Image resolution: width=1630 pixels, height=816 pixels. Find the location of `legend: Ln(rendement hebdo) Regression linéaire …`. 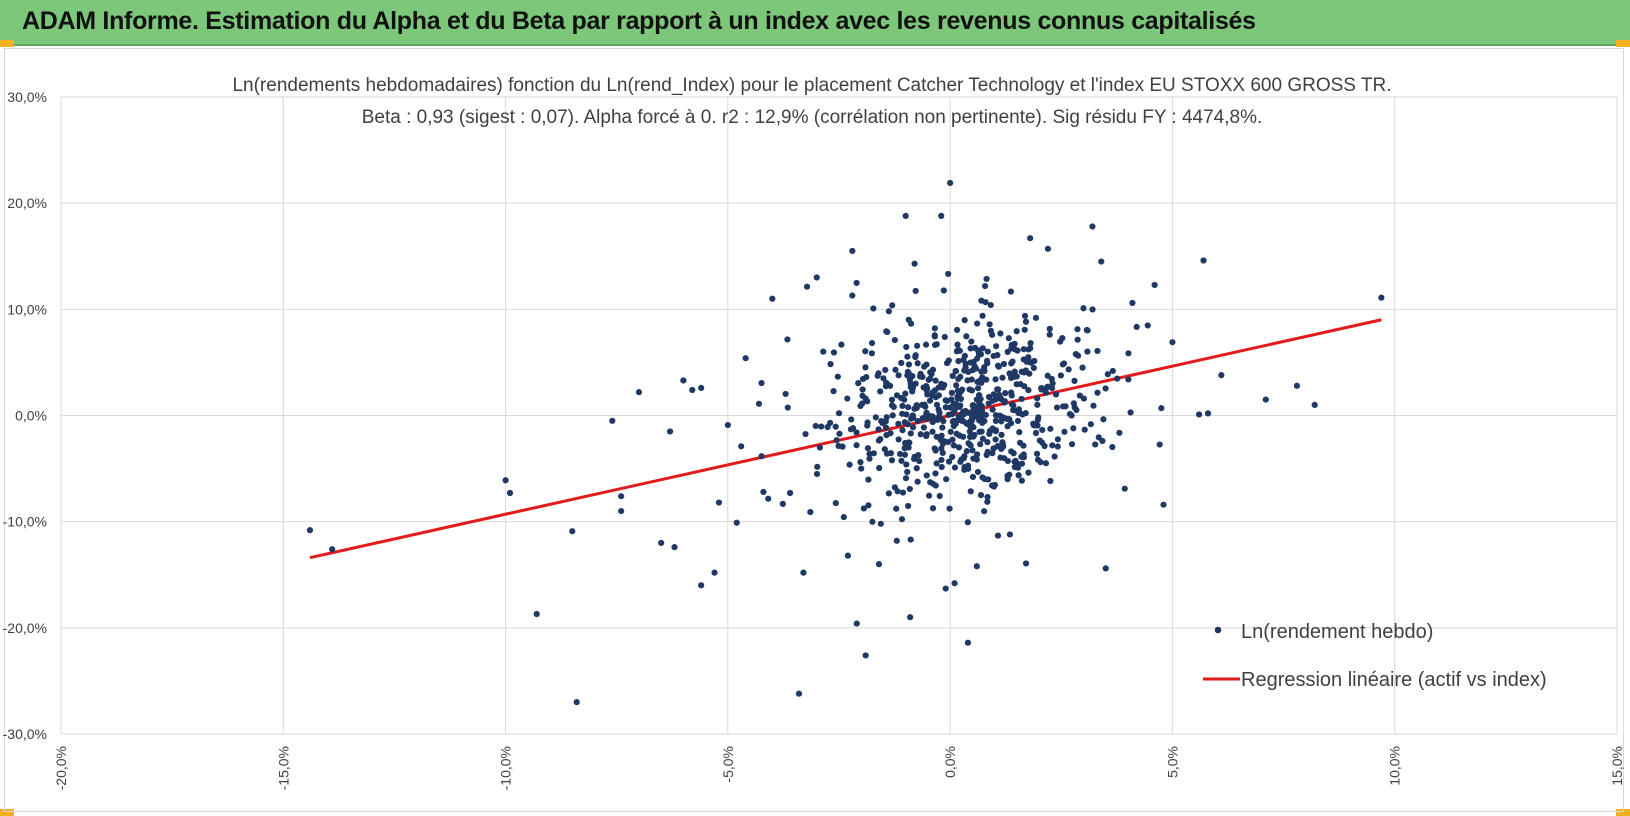

legend: Ln(rendement hebdo) Regression linéaire … is located at coordinates (1375, 656).